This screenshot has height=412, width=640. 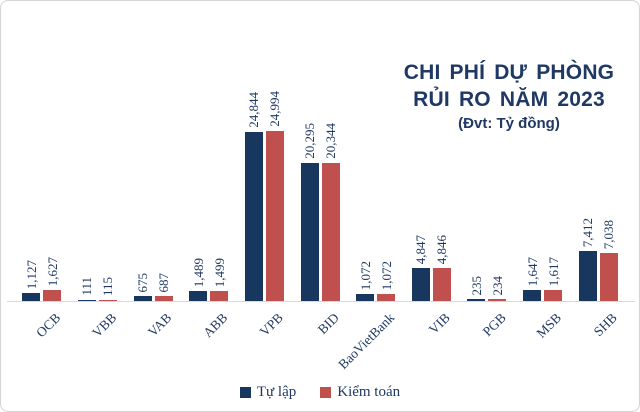 I want to click on bar-column-tu-lap: 1,072, so click(x=365, y=281).